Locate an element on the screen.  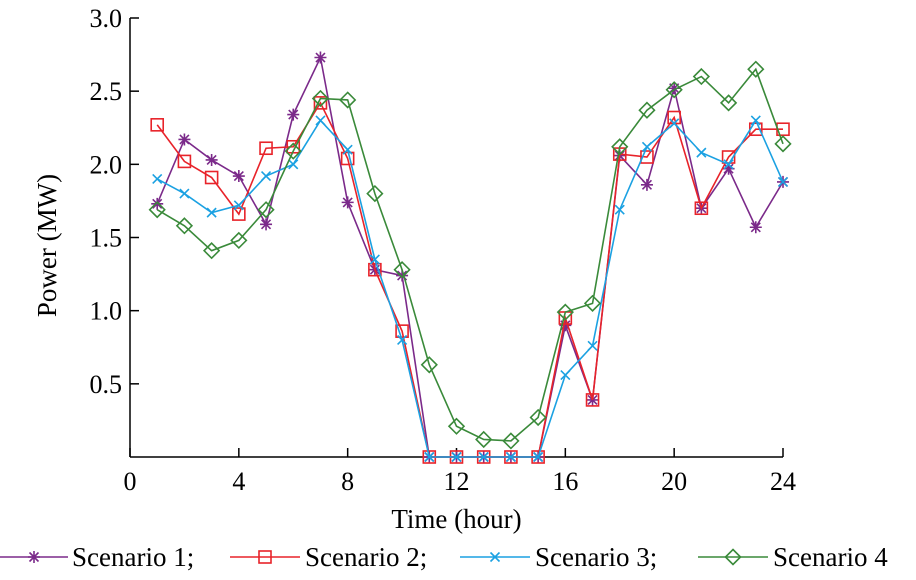
x-tick-label: 4 is located at coordinates (238, 481).